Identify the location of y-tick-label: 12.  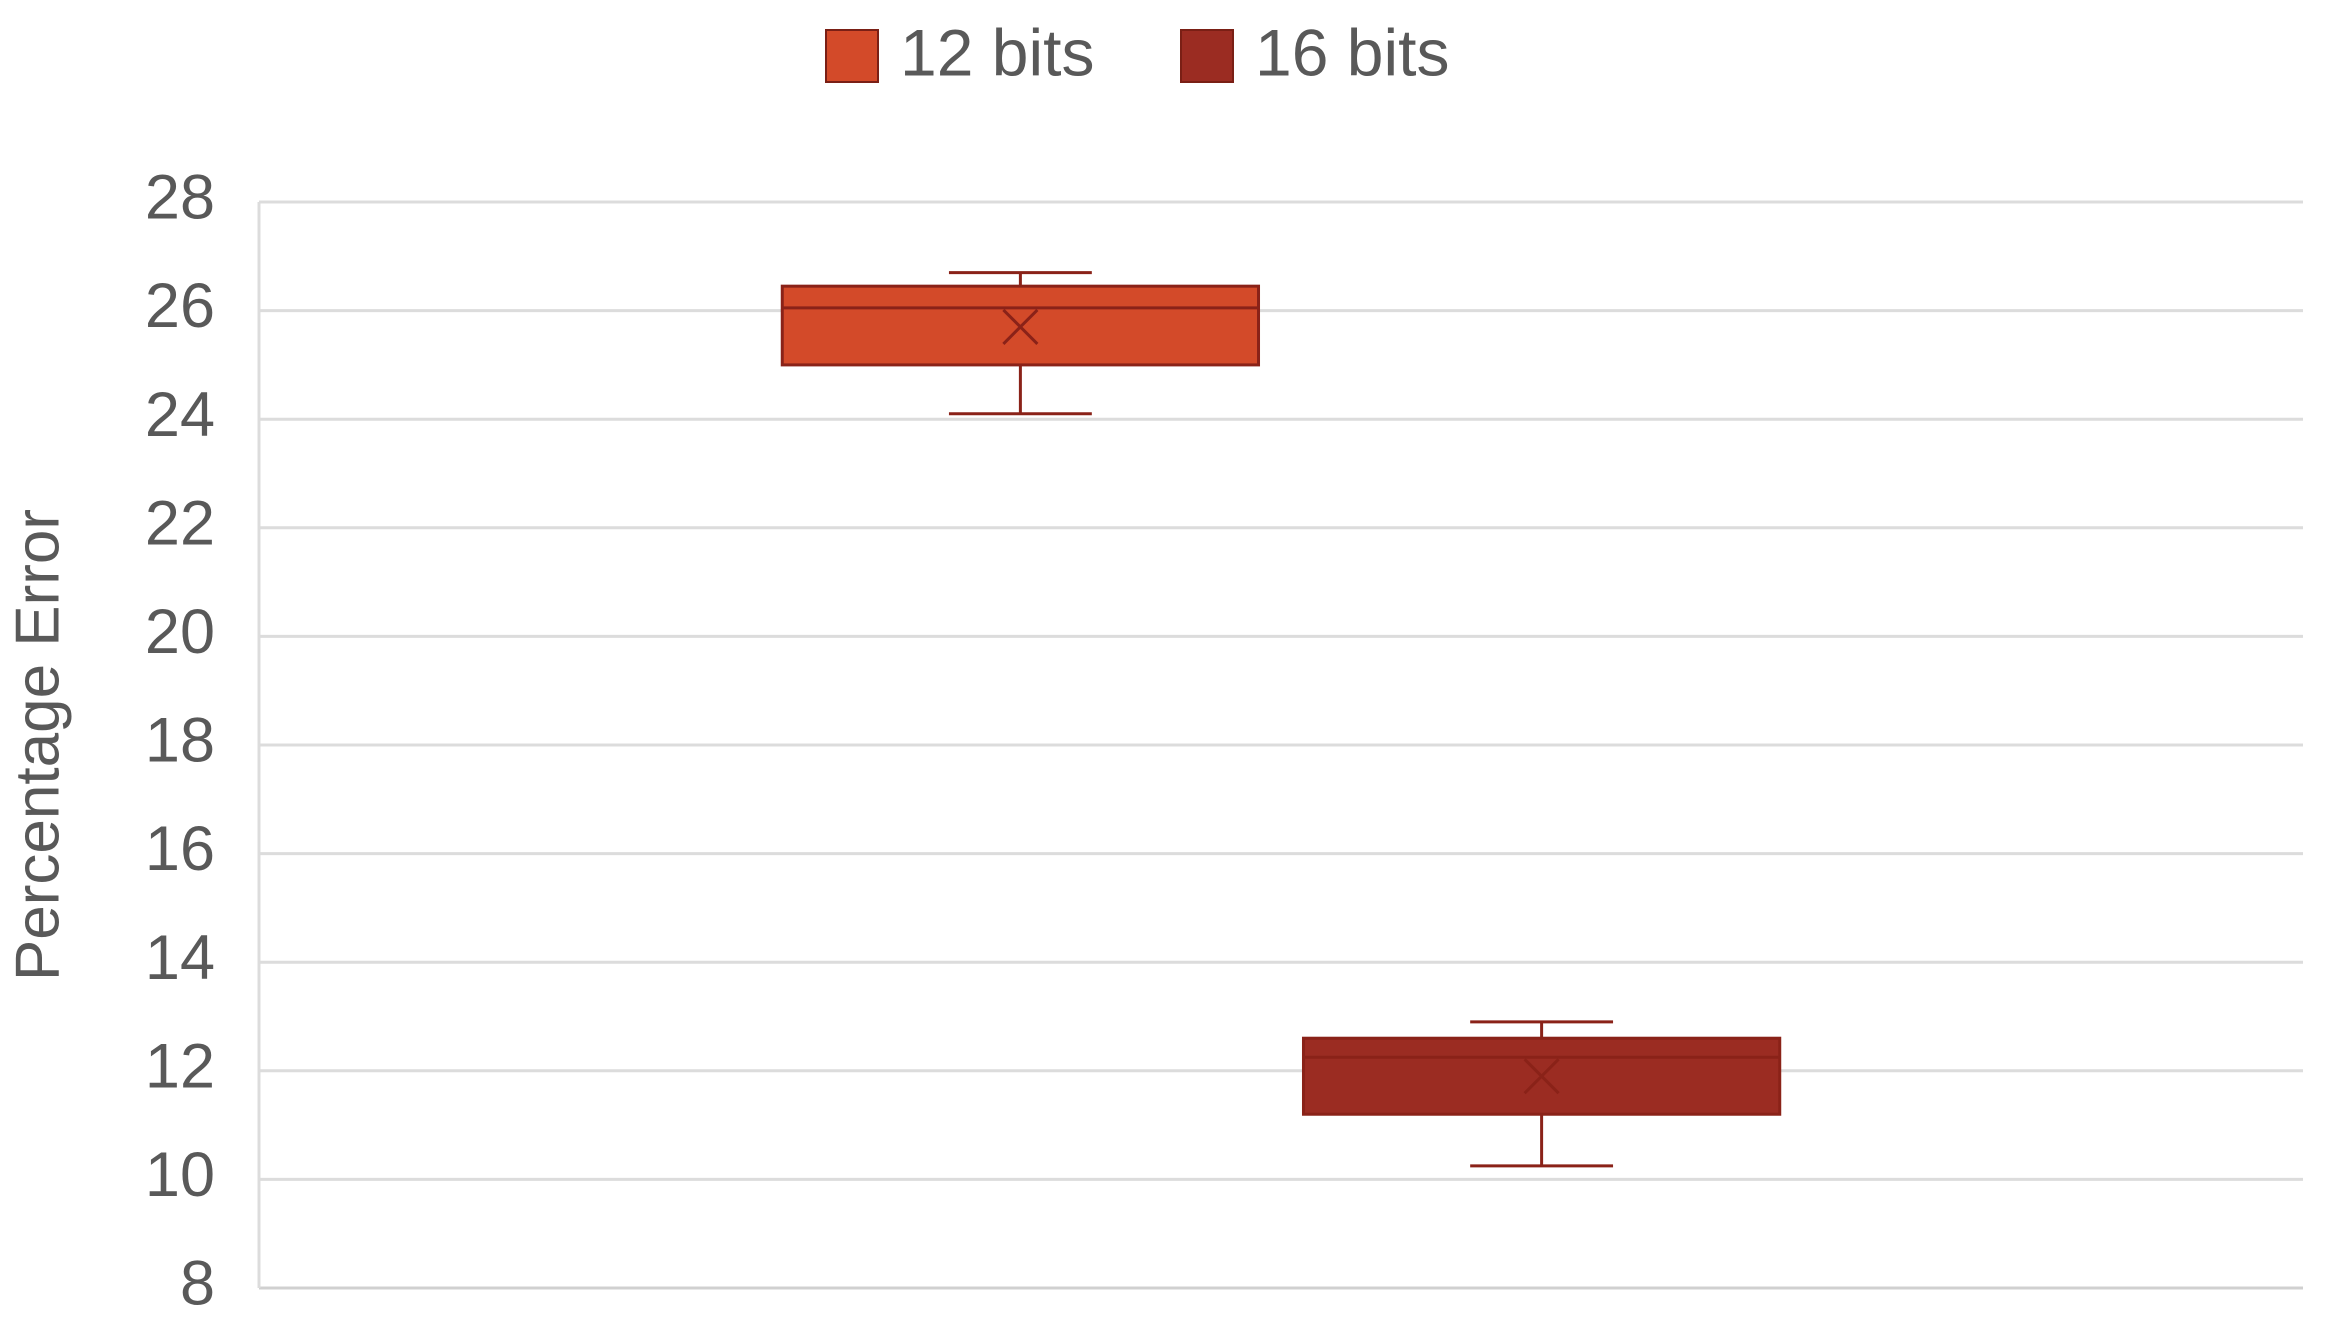
(180, 1066).